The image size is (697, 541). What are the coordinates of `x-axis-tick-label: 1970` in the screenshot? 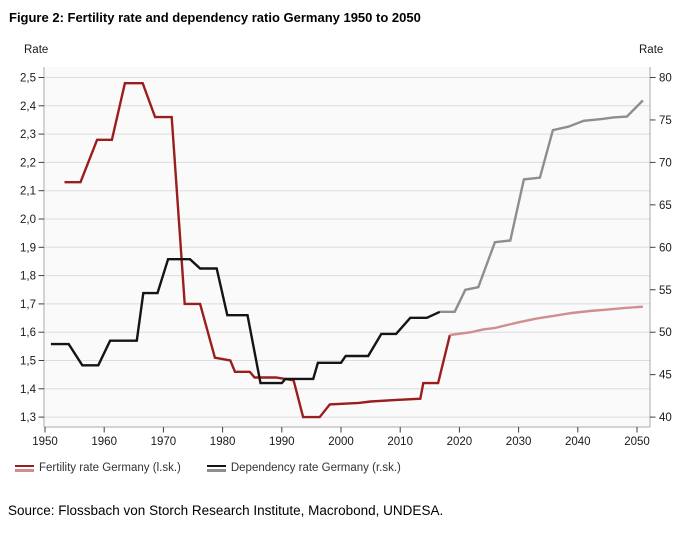 It's located at (164, 442).